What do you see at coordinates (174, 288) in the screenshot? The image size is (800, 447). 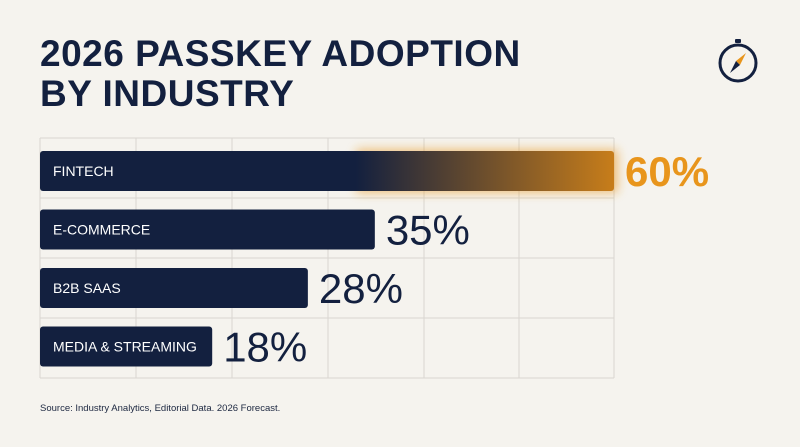 I see `bar-b2b-saas` at bounding box center [174, 288].